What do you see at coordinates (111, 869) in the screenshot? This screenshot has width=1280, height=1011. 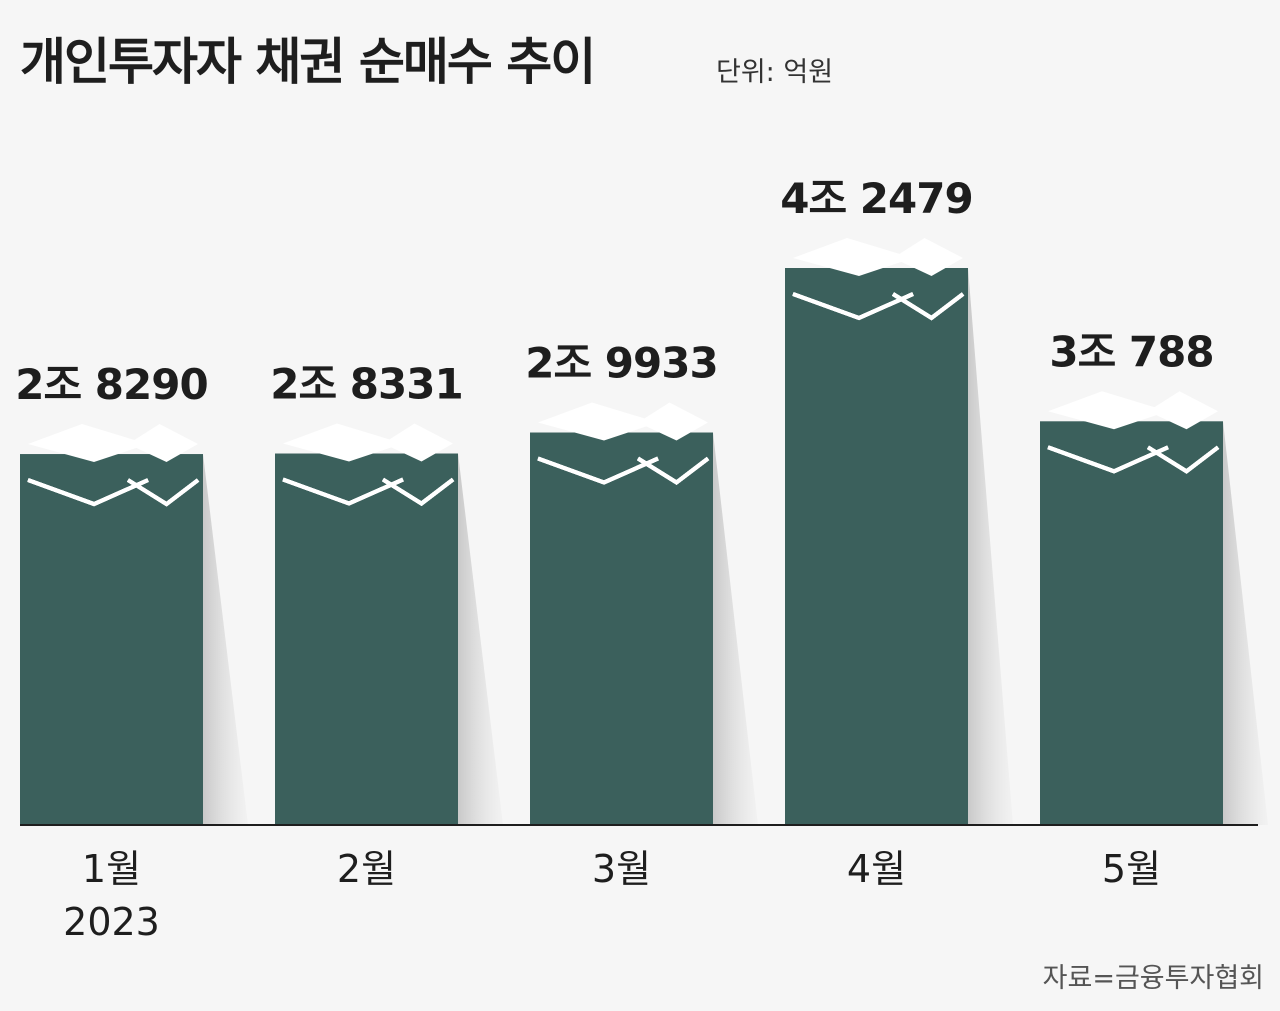 I see `x-tick-label: 1월` at bounding box center [111, 869].